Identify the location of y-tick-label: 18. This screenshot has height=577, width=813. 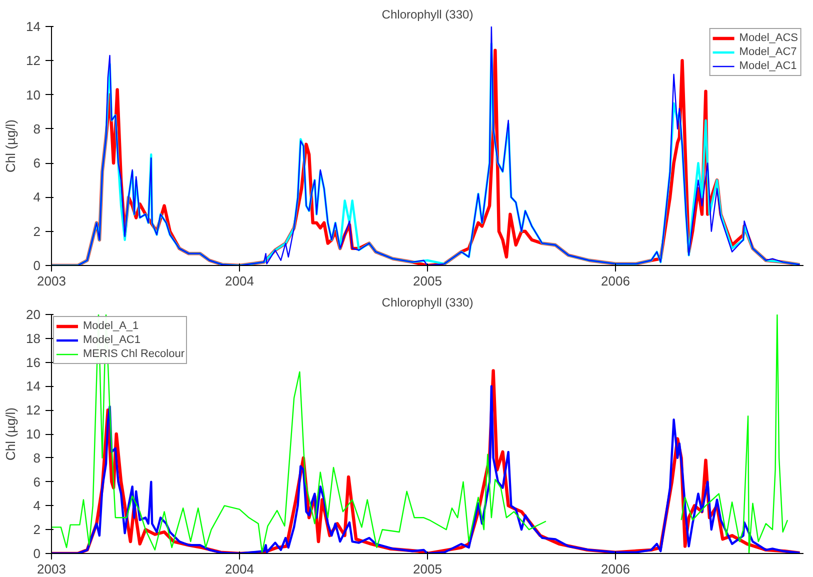
(33, 338).